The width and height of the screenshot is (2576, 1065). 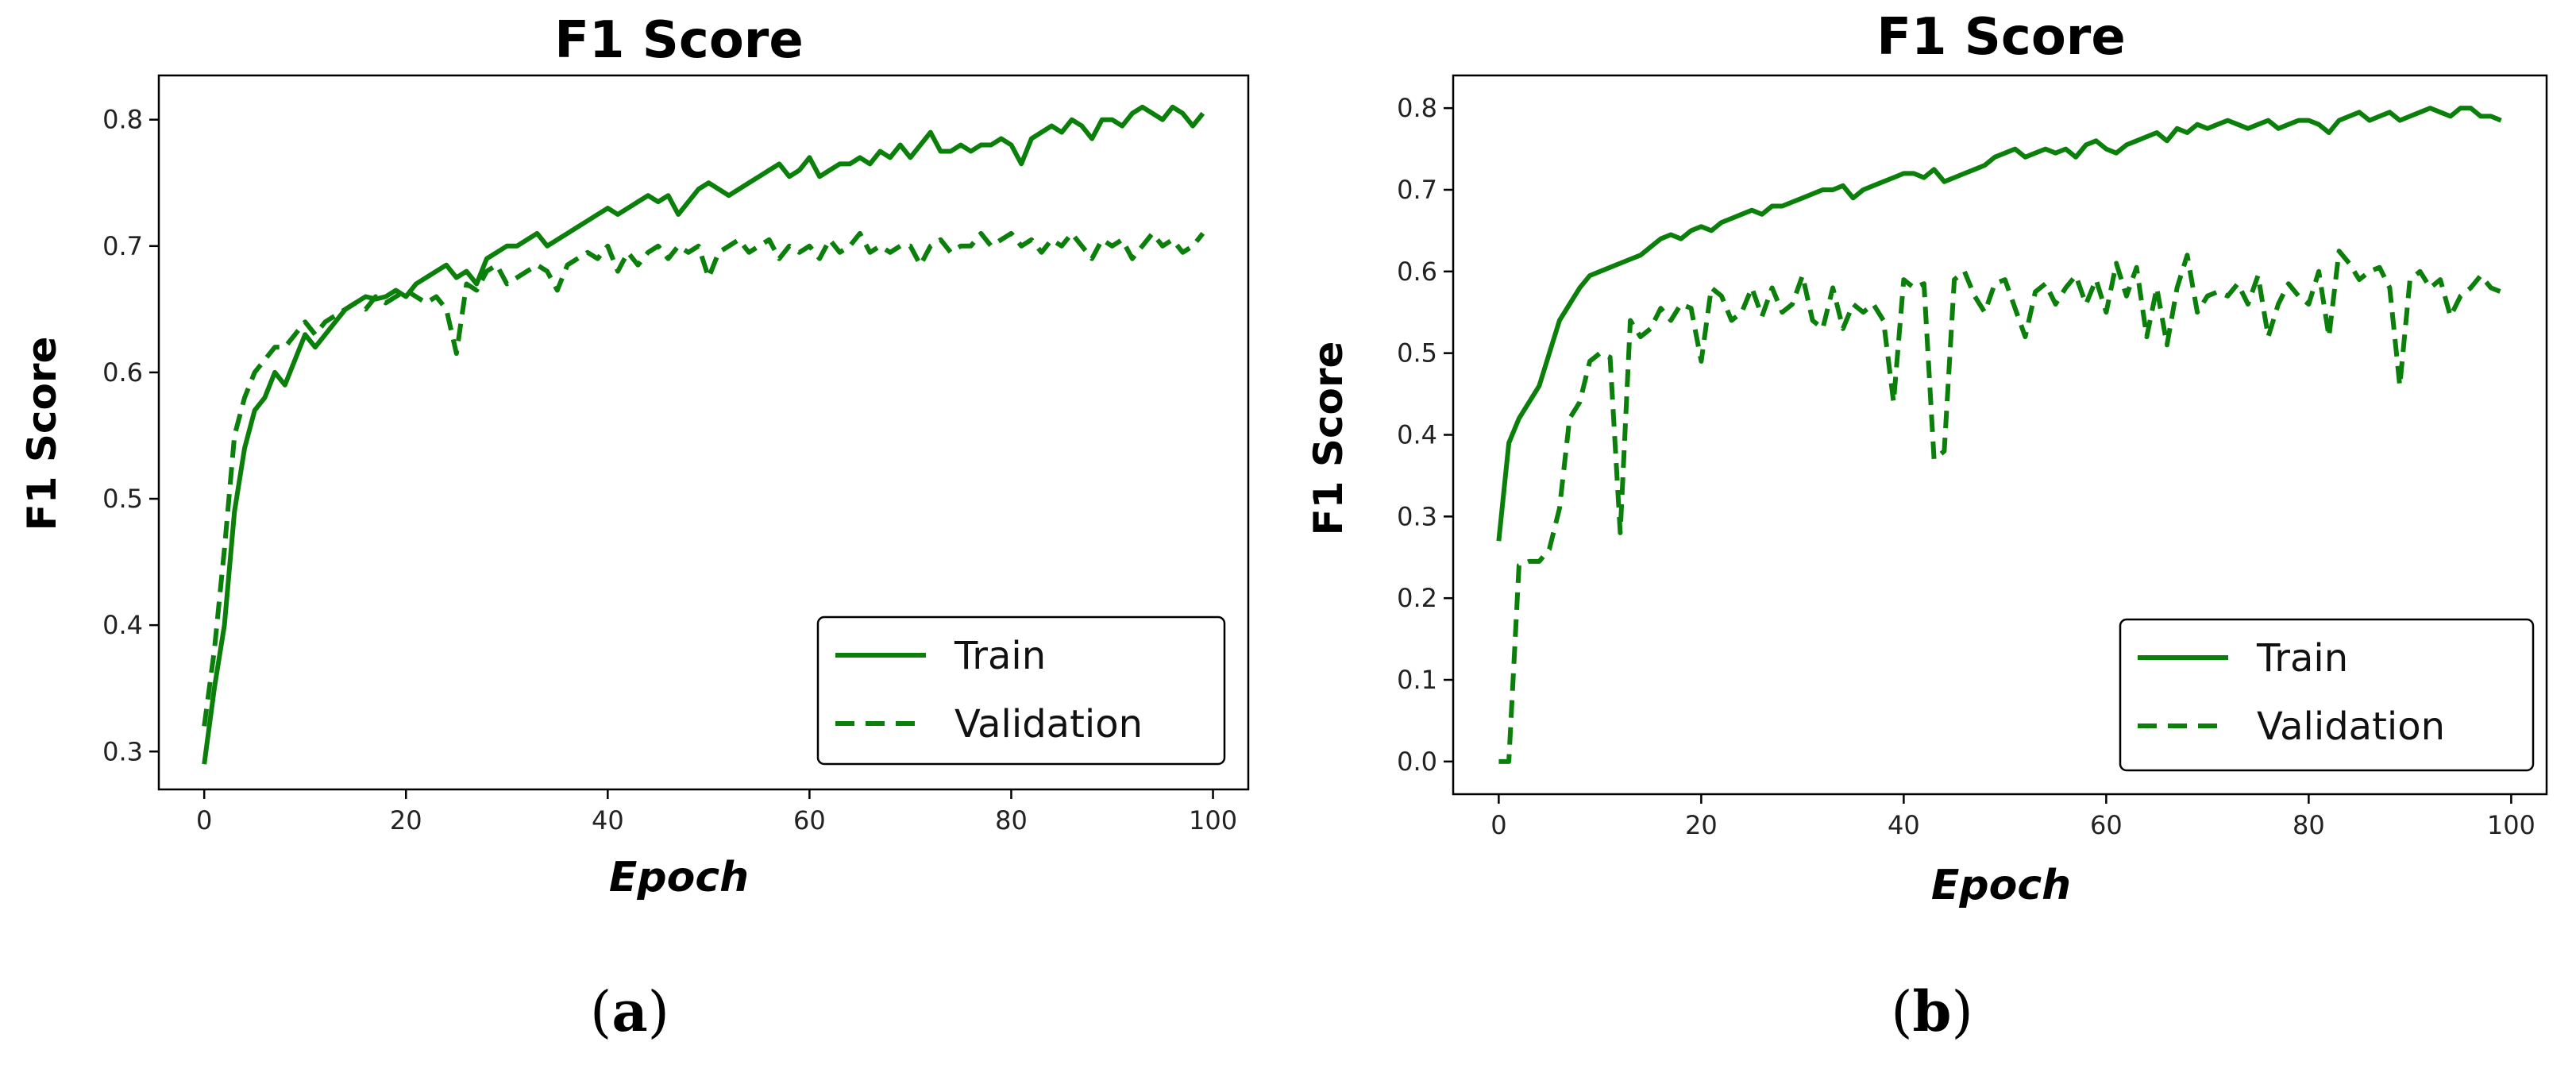 What do you see at coordinates (679, 41) in the screenshot?
I see `chart-a-title: F1 Score` at bounding box center [679, 41].